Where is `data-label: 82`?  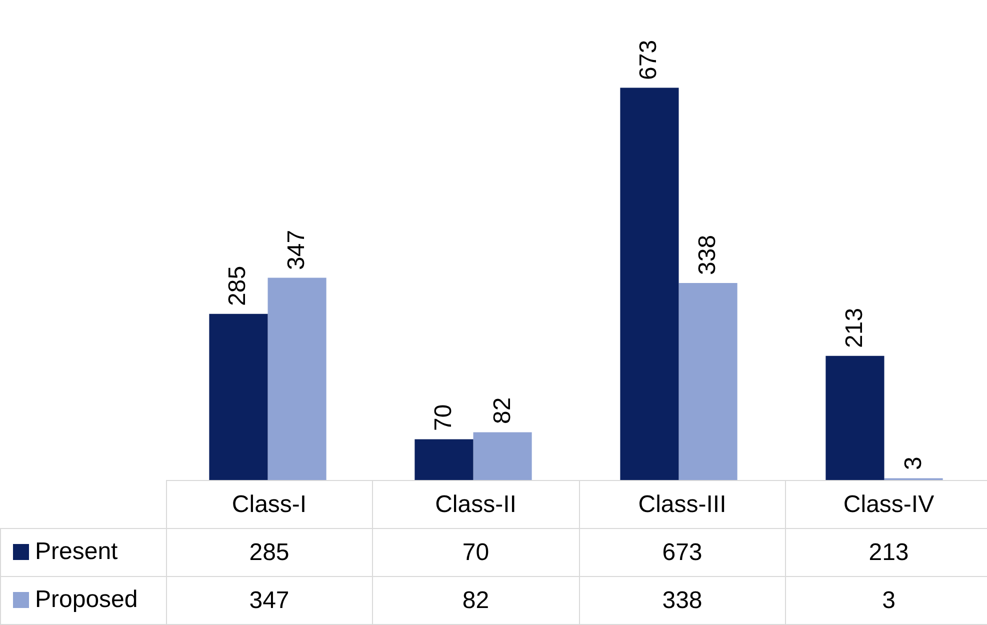
data-label: 82 is located at coordinates (475, 600).